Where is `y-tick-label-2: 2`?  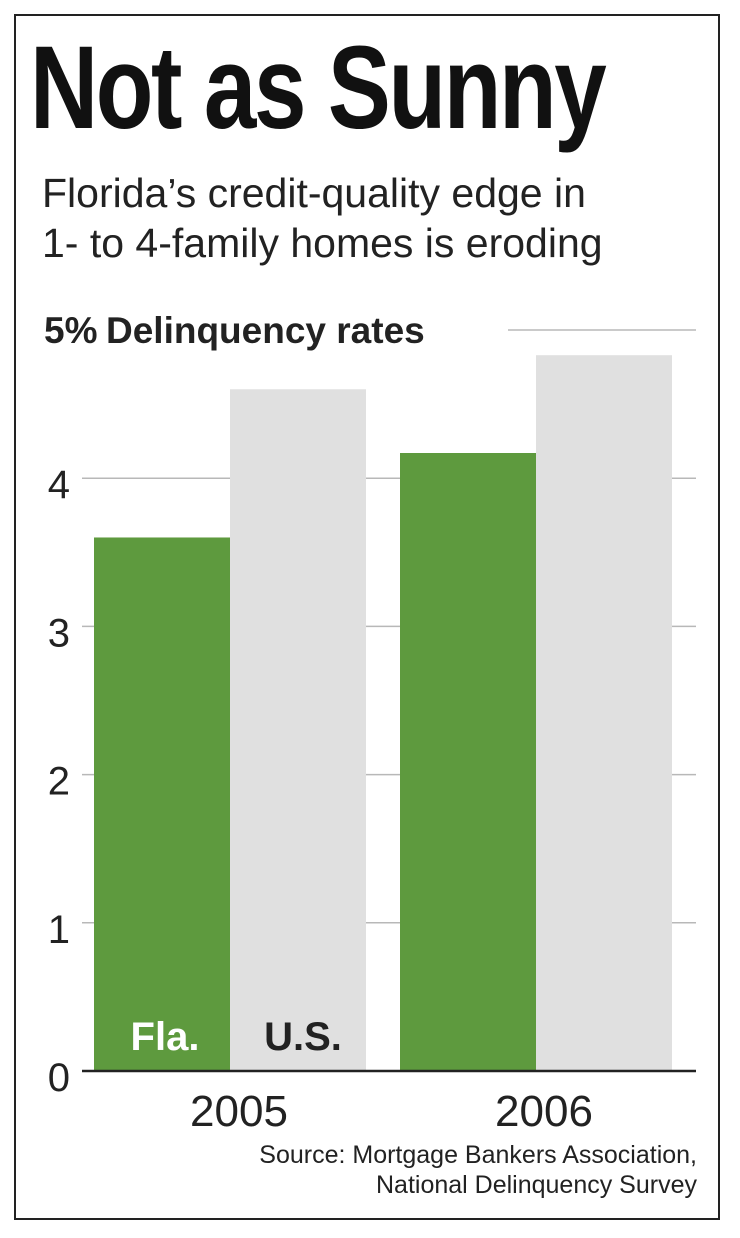 y-tick-label-2: 2 is located at coordinates (59, 782).